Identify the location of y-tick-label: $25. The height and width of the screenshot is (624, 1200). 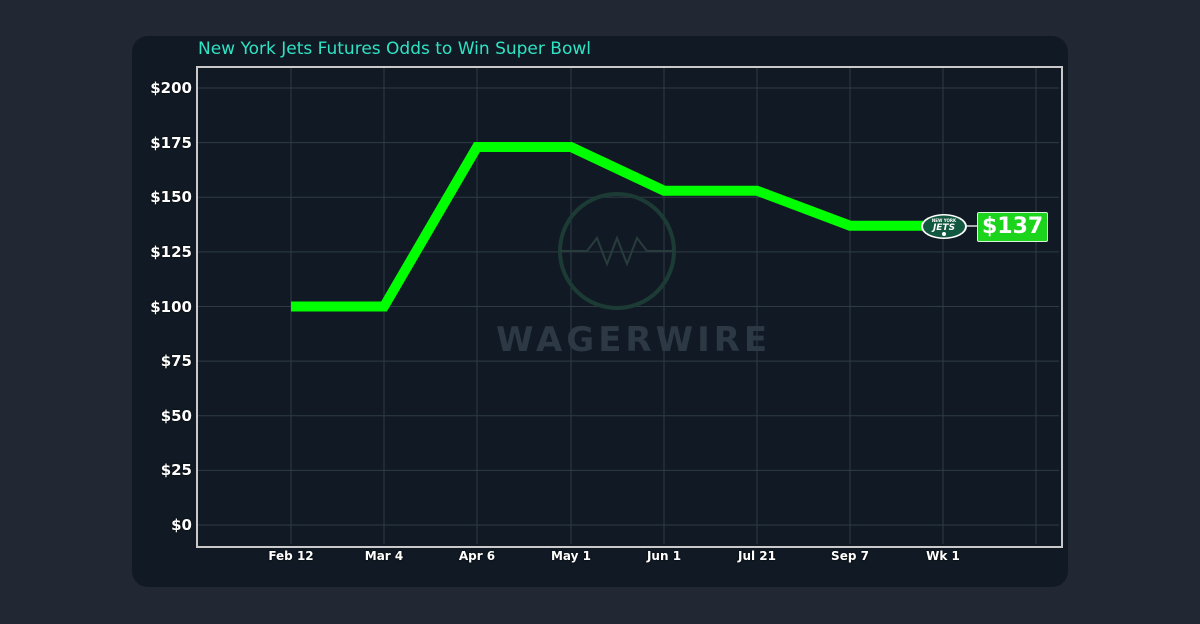
(176, 470).